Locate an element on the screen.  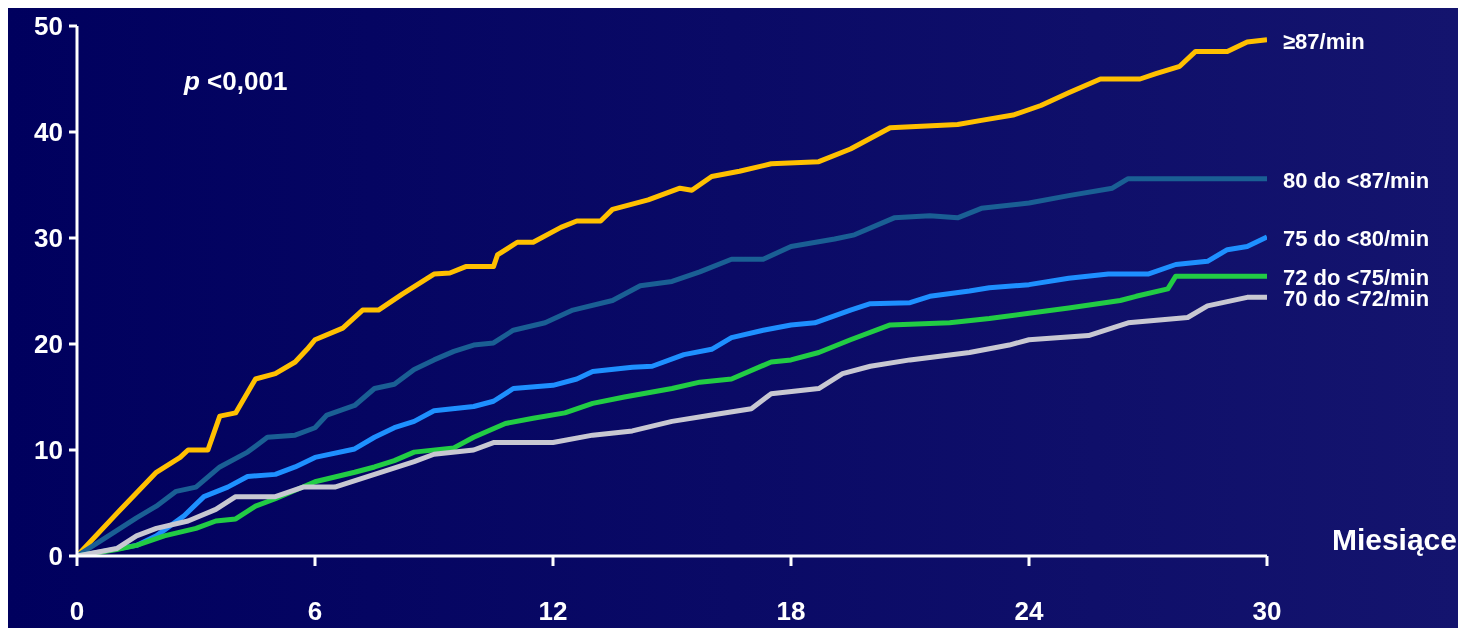
series-label: 80 do <87/min is located at coordinates (1356, 180).